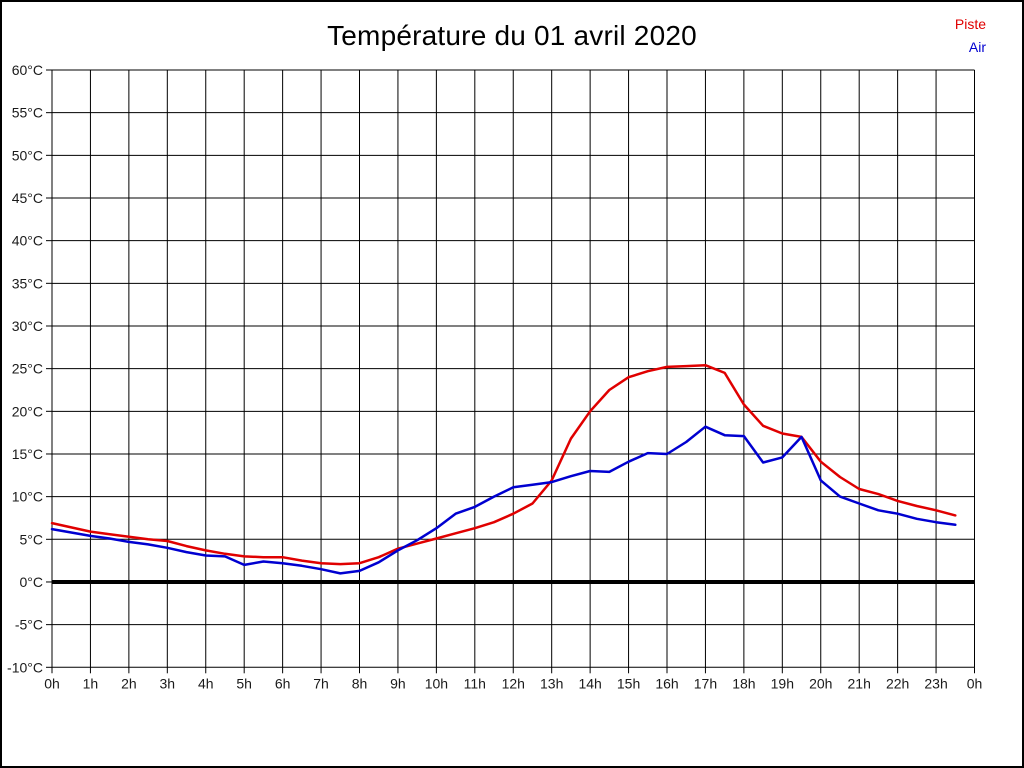  Describe the element at coordinates (935, 683) in the screenshot. I see `x-tick-label: 23h` at that location.